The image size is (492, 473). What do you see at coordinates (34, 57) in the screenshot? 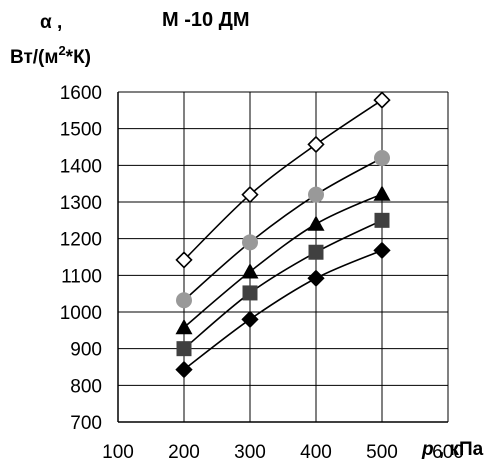
I see `y-axis-unit-pre: Вт/(м` at bounding box center [34, 57].